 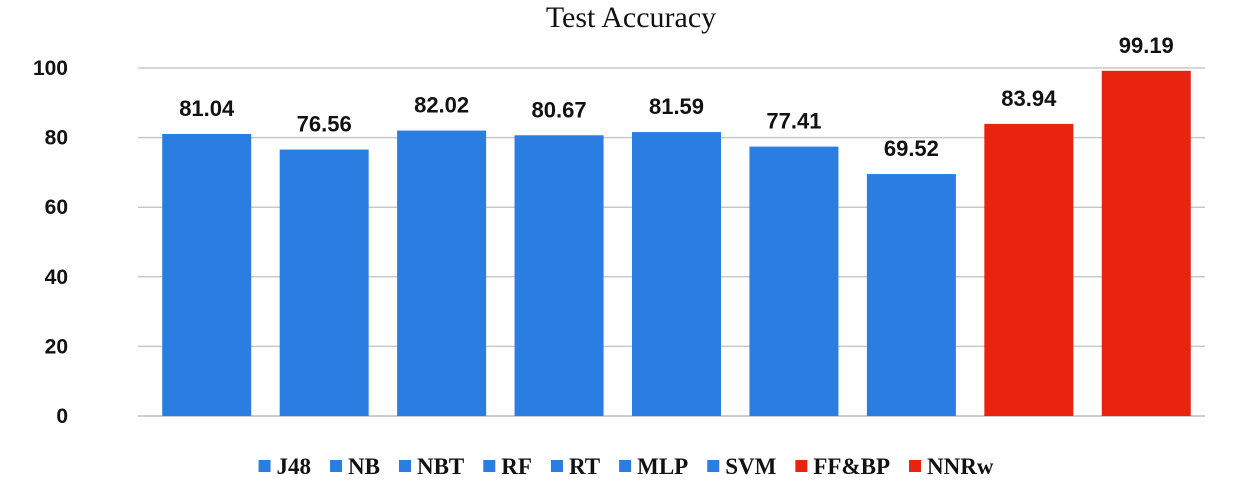 What do you see at coordinates (207, 108) in the screenshot?
I see `data-label: 81.04` at bounding box center [207, 108].